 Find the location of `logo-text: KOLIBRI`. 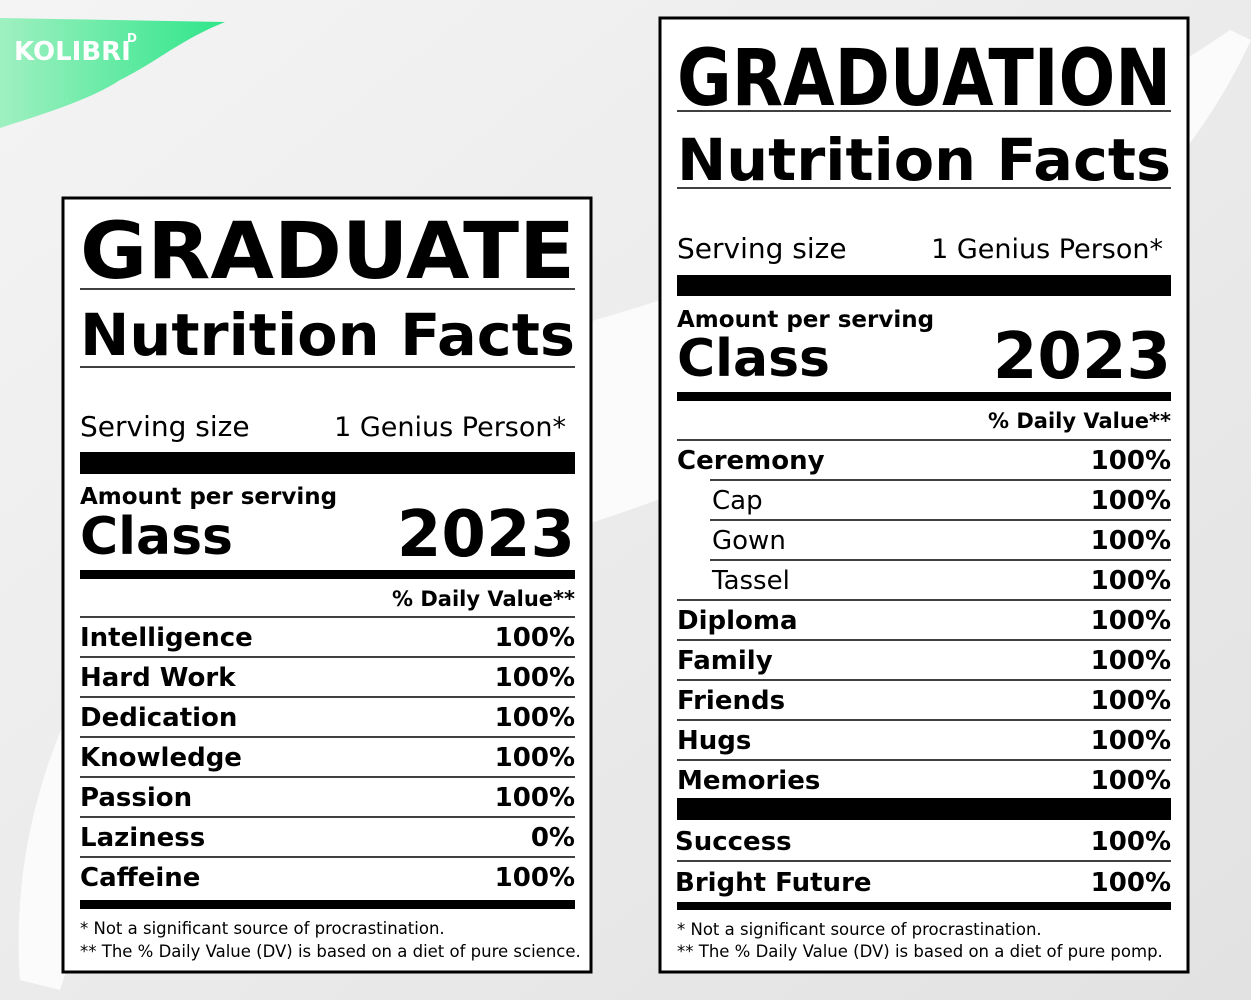

logo-text: KOLIBRI is located at coordinates (72, 52).